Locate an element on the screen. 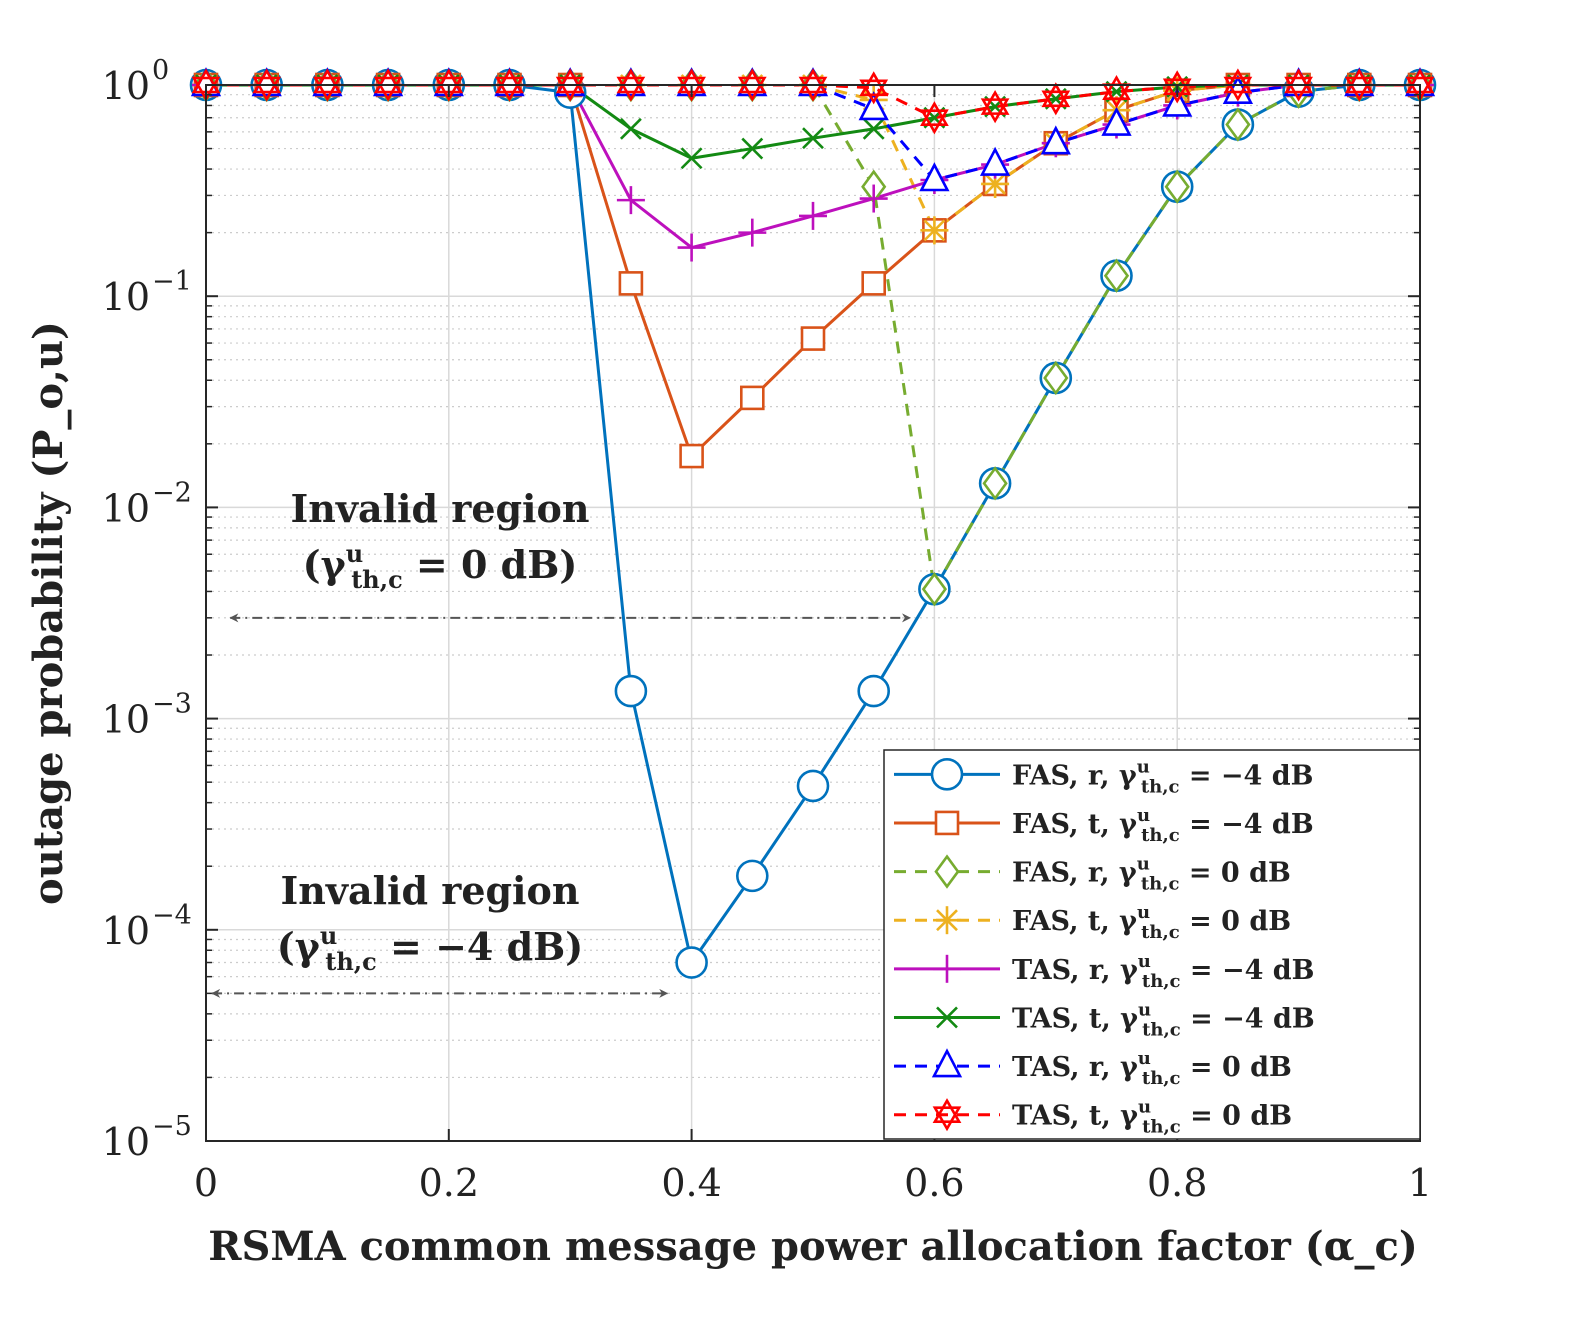 The image size is (1578, 1325). legend-entry: FAS, r, γu th,c = 0 dB is located at coordinates (1092, 874).